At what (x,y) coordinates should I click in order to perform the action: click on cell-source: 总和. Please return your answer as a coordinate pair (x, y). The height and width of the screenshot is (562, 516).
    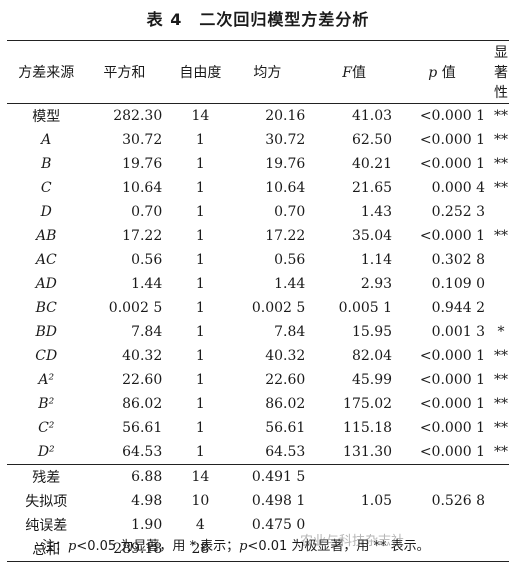
    Looking at the image, I should click on (46, 549).